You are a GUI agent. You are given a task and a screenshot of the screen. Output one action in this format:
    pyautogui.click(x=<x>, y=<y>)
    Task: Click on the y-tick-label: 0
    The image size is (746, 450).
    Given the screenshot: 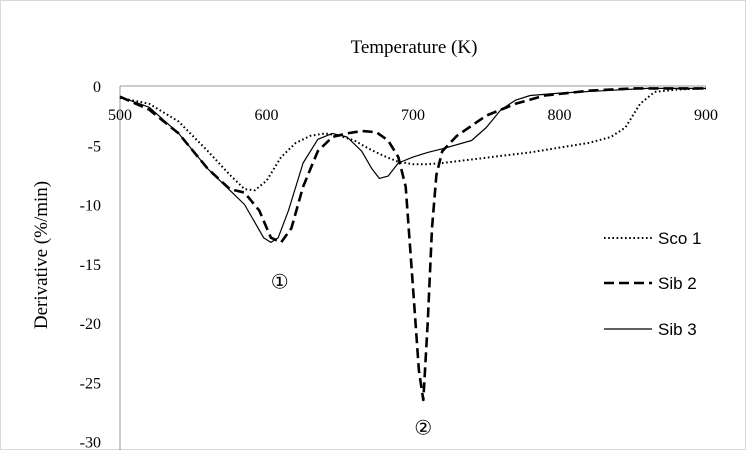 What is the action you would take?
    pyautogui.click(x=97, y=87)
    